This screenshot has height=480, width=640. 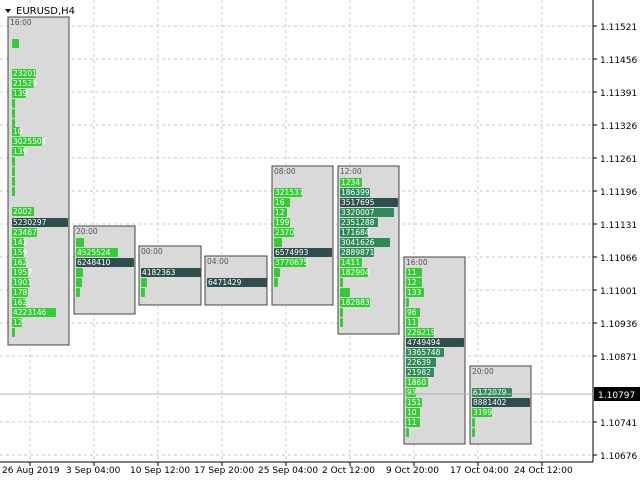 I want to click on volume-profile-panel: 04:00 6471429, so click(x=236, y=280).